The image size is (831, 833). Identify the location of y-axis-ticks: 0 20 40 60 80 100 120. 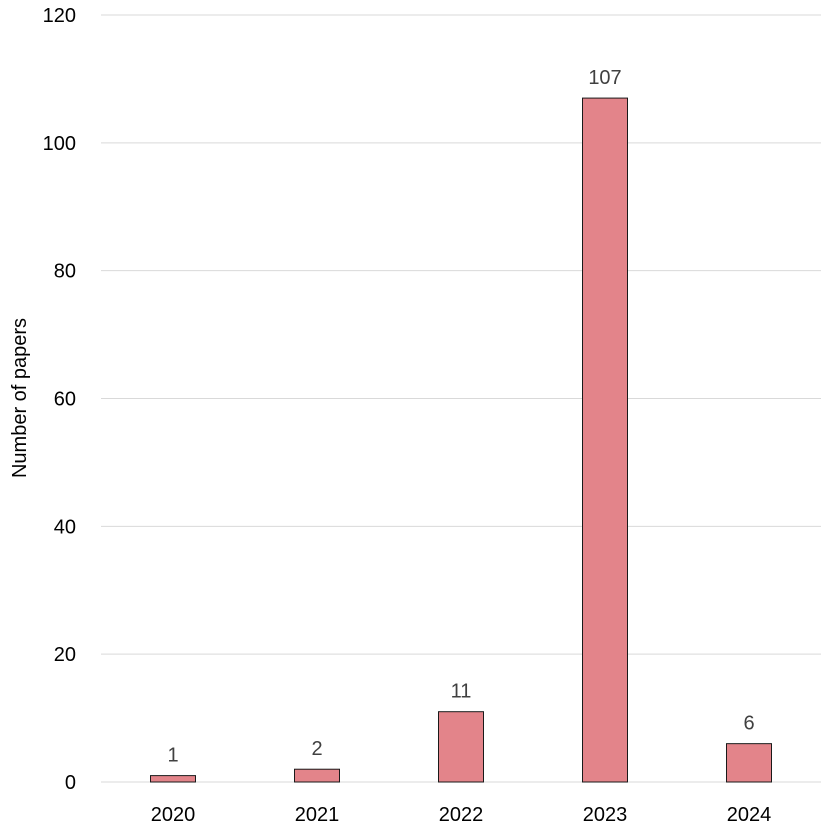
(59, 399).